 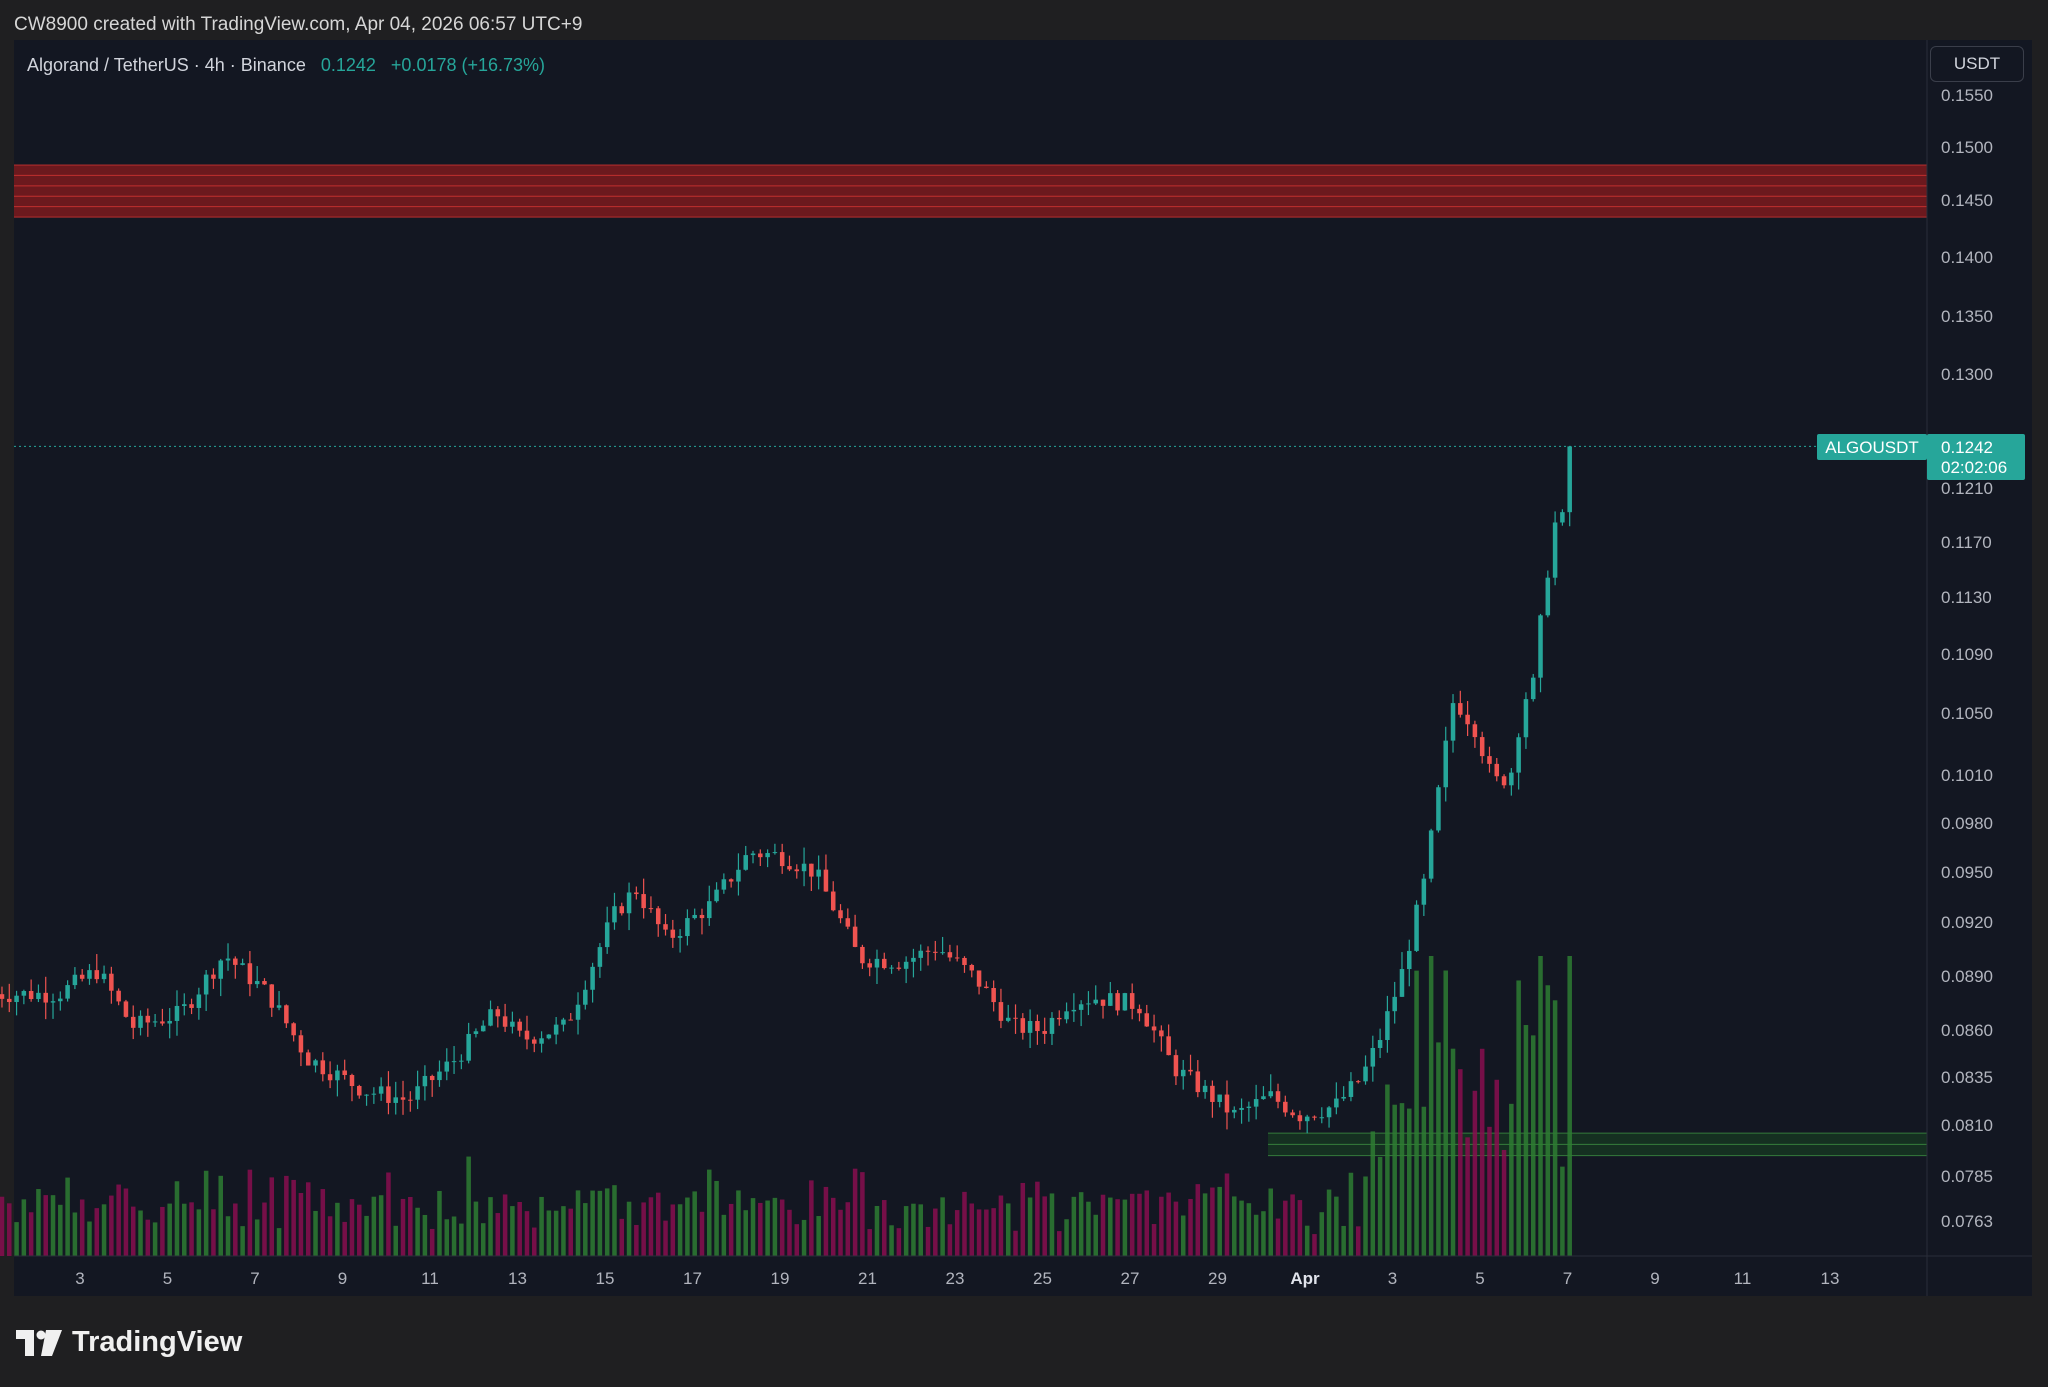 What do you see at coordinates (468, 65) in the screenshot?
I see `legend-change: +0.0178 (+16.73%)` at bounding box center [468, 65].